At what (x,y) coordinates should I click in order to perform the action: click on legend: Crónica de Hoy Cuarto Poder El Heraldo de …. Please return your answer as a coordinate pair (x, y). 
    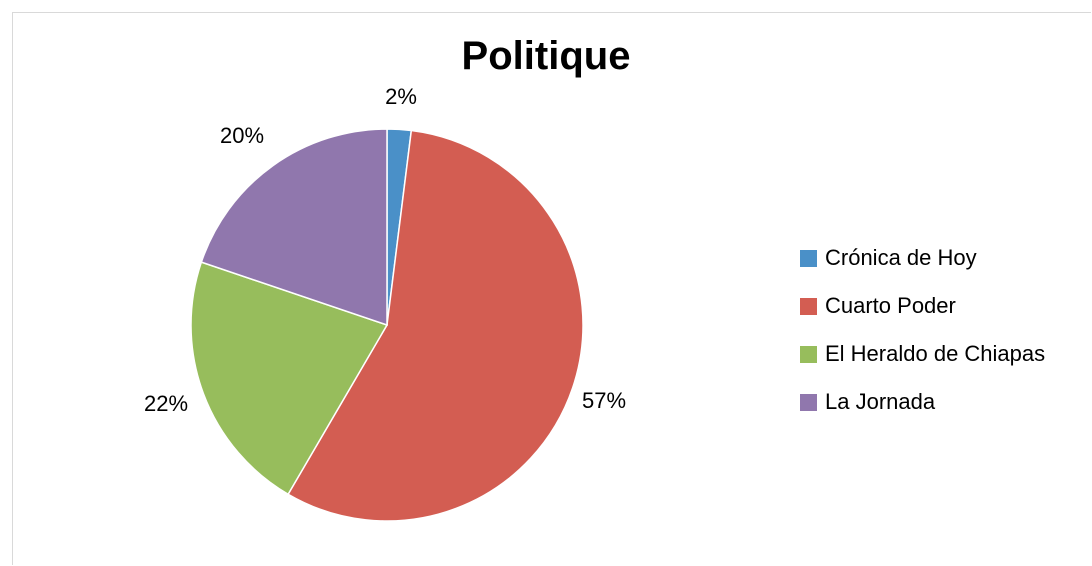
    Looking at the image, I should click on (942, 336).